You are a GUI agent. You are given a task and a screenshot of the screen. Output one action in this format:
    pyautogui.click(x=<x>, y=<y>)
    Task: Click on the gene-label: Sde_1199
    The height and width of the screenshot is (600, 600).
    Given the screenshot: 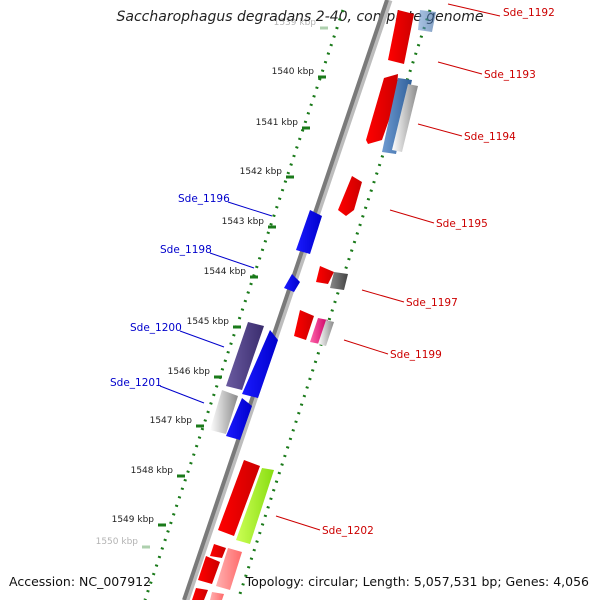 What is the action you would take?
    pyautogui.click(x=416, y=355)
    